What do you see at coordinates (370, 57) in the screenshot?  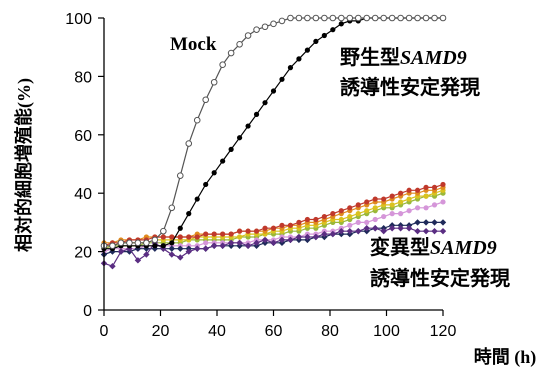 I see `annotation-wildtype-prefix: 野生型` at bounding box center [370, 57].